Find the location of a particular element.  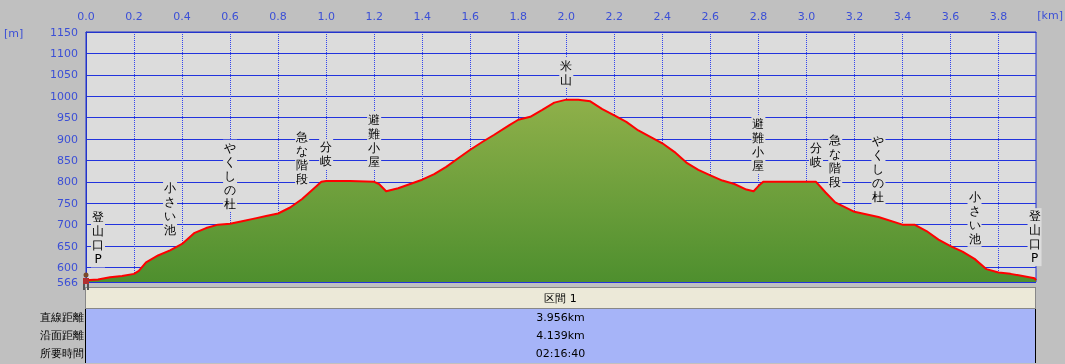

x-tick-label: 2.0 is located at coordinates (566, 16).